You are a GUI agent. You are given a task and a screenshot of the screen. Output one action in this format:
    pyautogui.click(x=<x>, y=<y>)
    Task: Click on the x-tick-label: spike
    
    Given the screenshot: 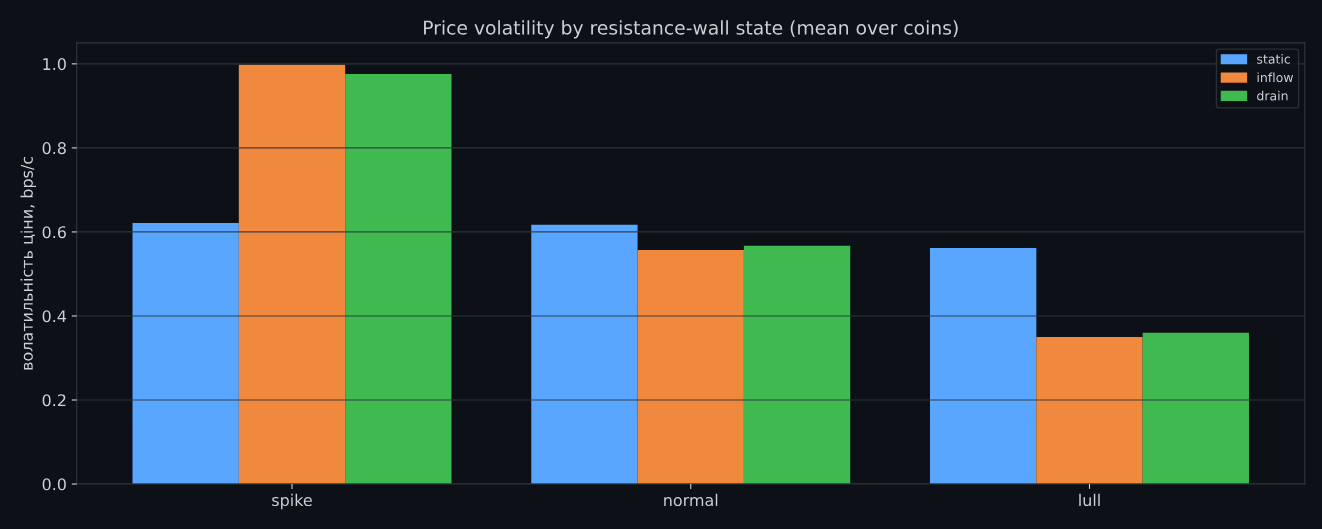 What is the action you would take?
    pyautogui.click(x=292, y=501)
    